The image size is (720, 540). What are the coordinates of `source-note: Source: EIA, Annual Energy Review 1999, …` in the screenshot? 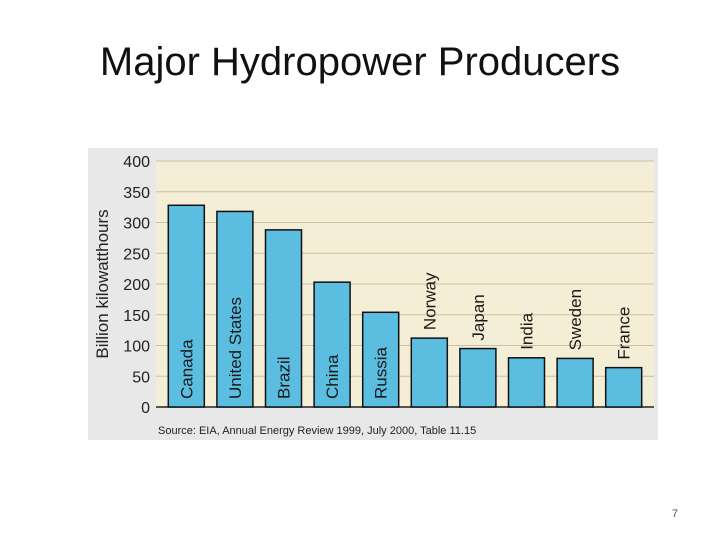 It's located at (317, 431).